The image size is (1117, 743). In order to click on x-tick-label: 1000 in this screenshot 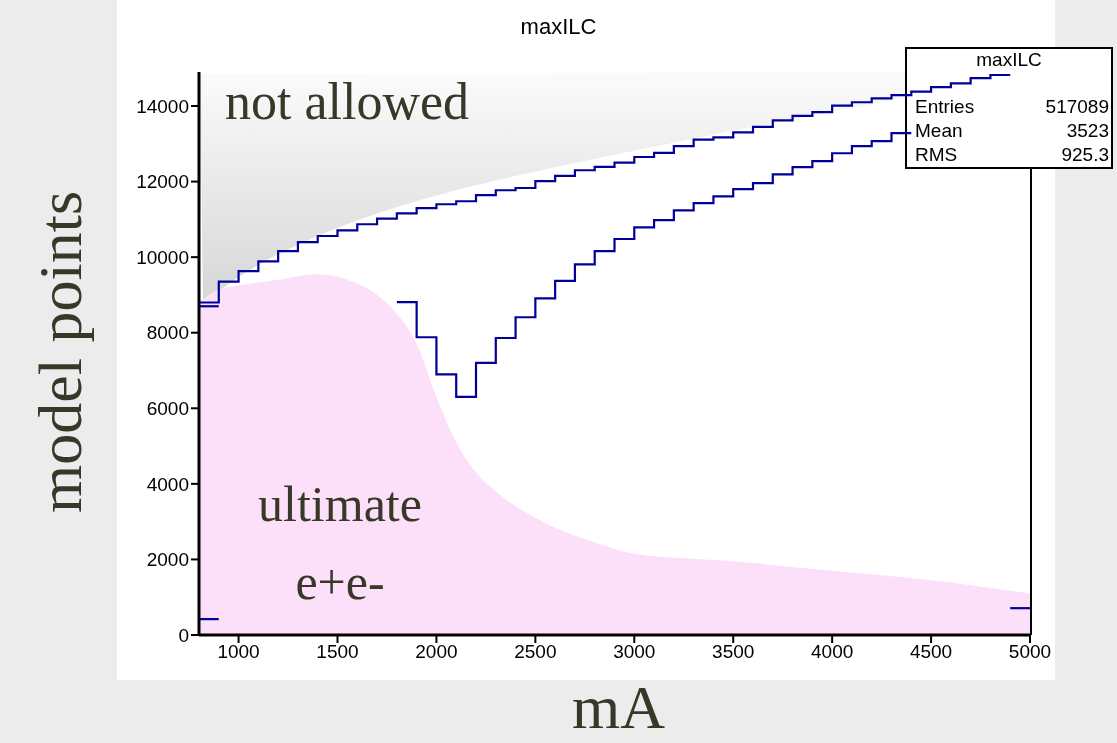, I will do `click(238, 652)`.